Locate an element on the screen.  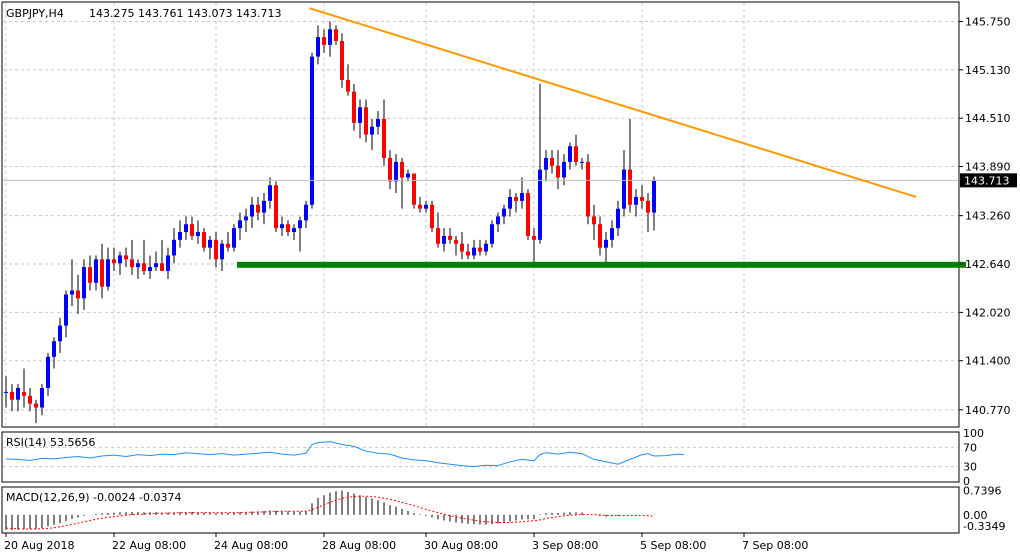
rsi-line is located at coordinates (345, 454).